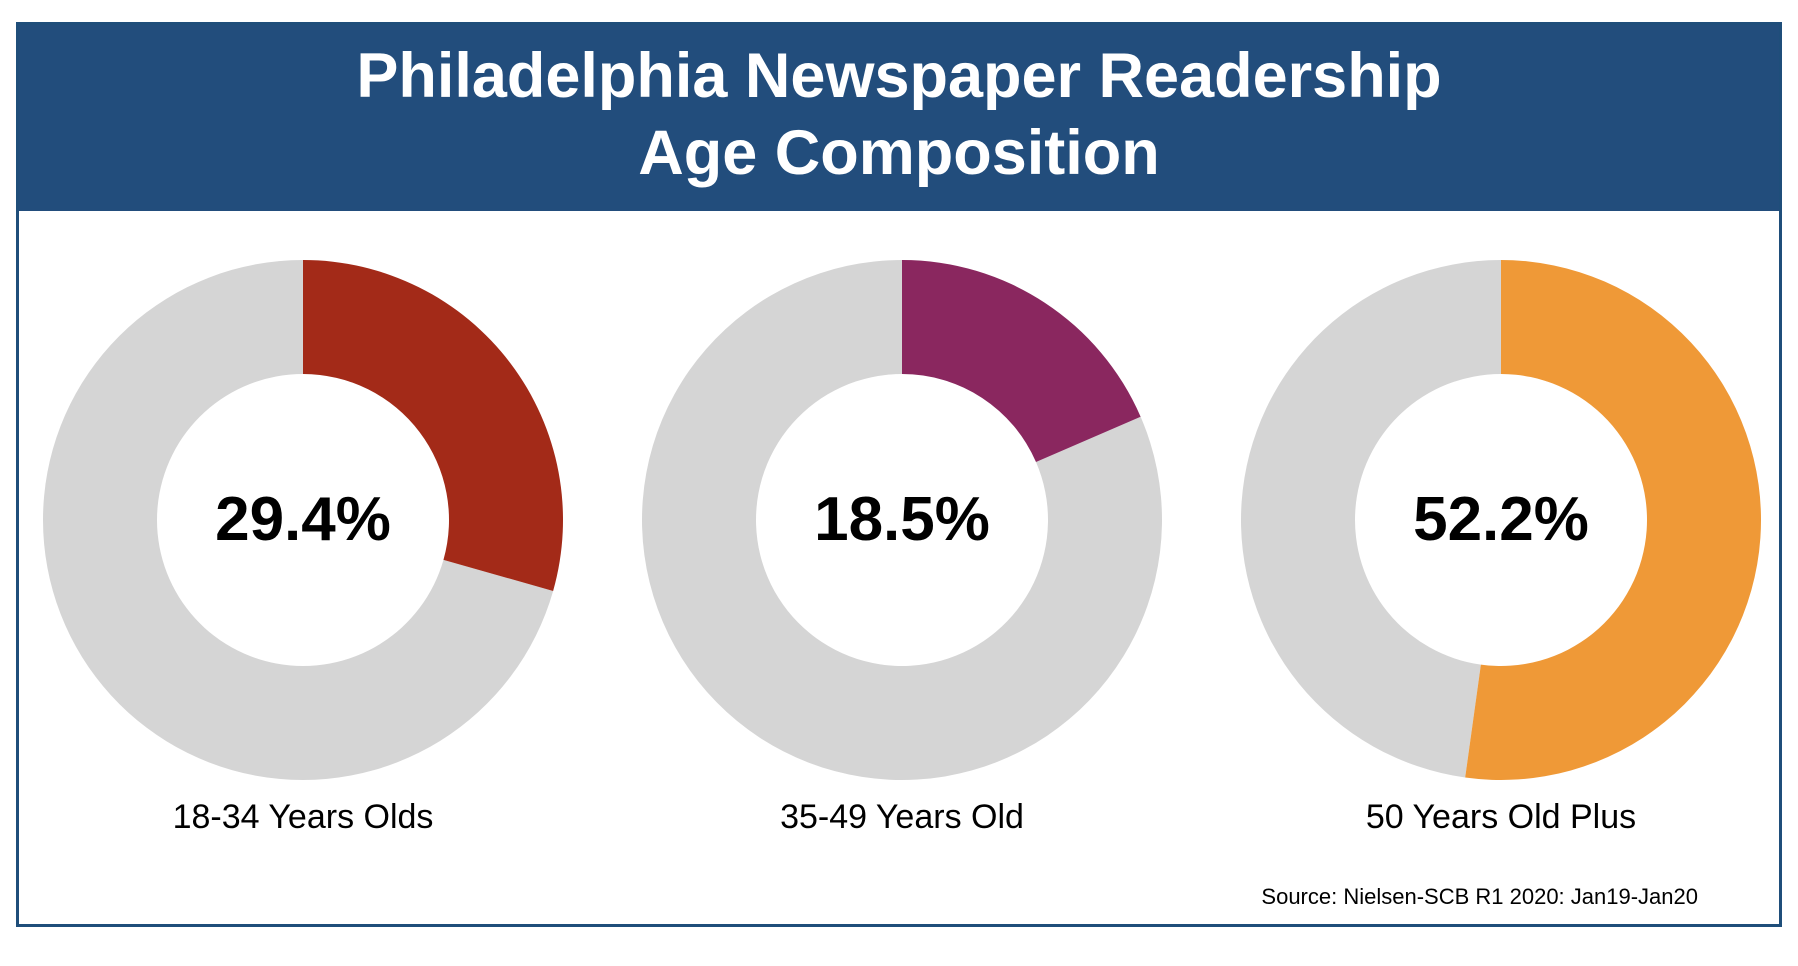 The width and height of the screenshot is (1798, 966). I want to click on source-note: Source: Nielsen-SCB R1 2020: Jan19-Jan20, so click(1479, 897).